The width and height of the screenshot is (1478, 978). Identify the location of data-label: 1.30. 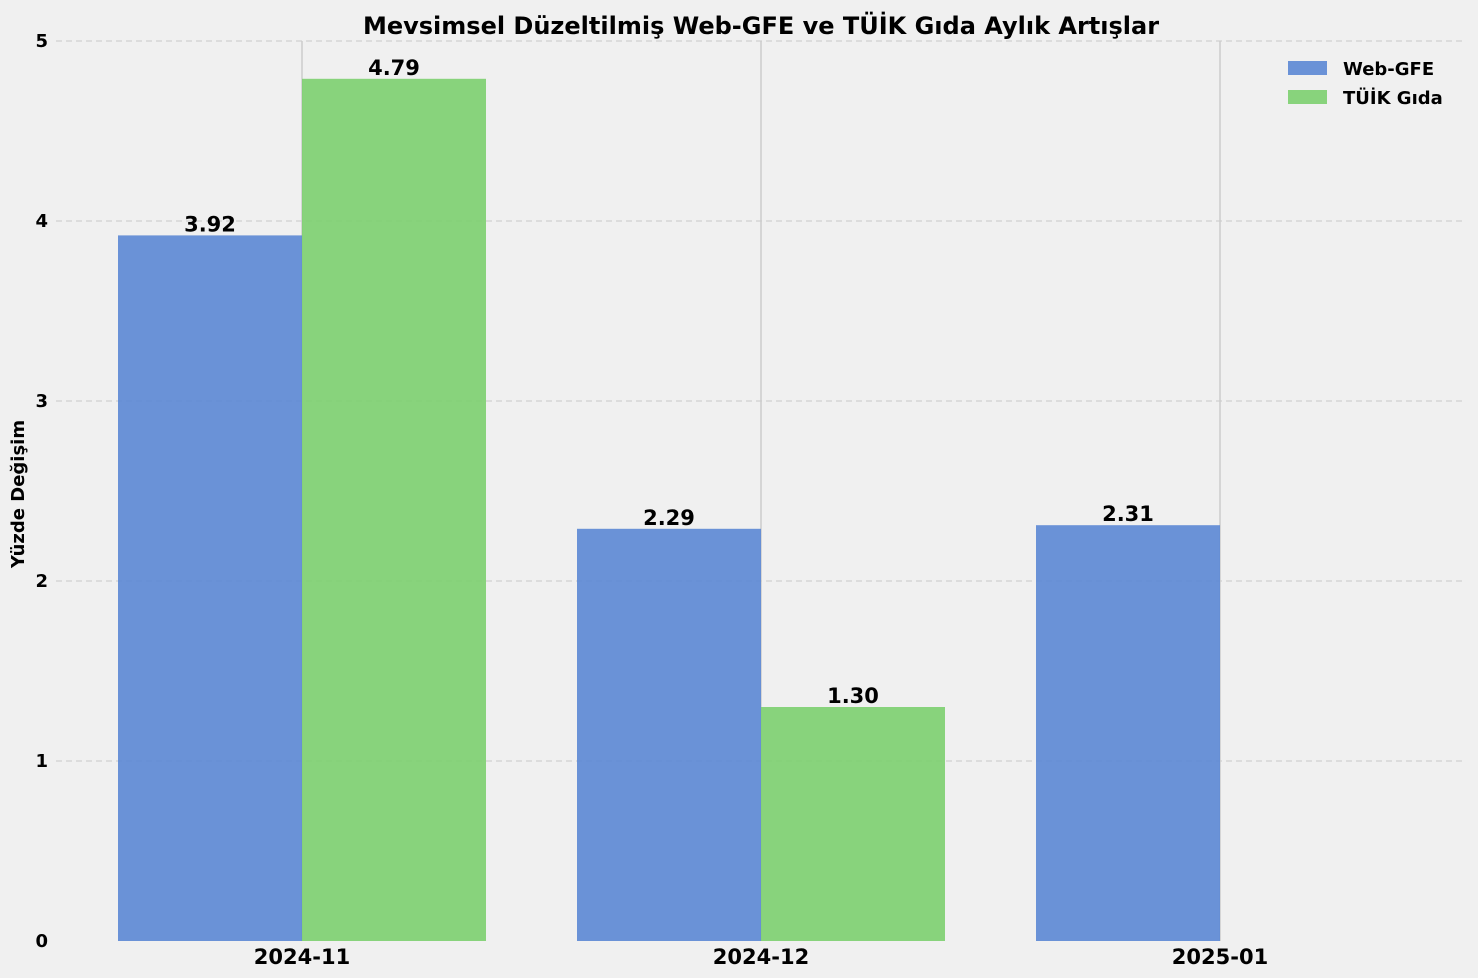
(853, 696).